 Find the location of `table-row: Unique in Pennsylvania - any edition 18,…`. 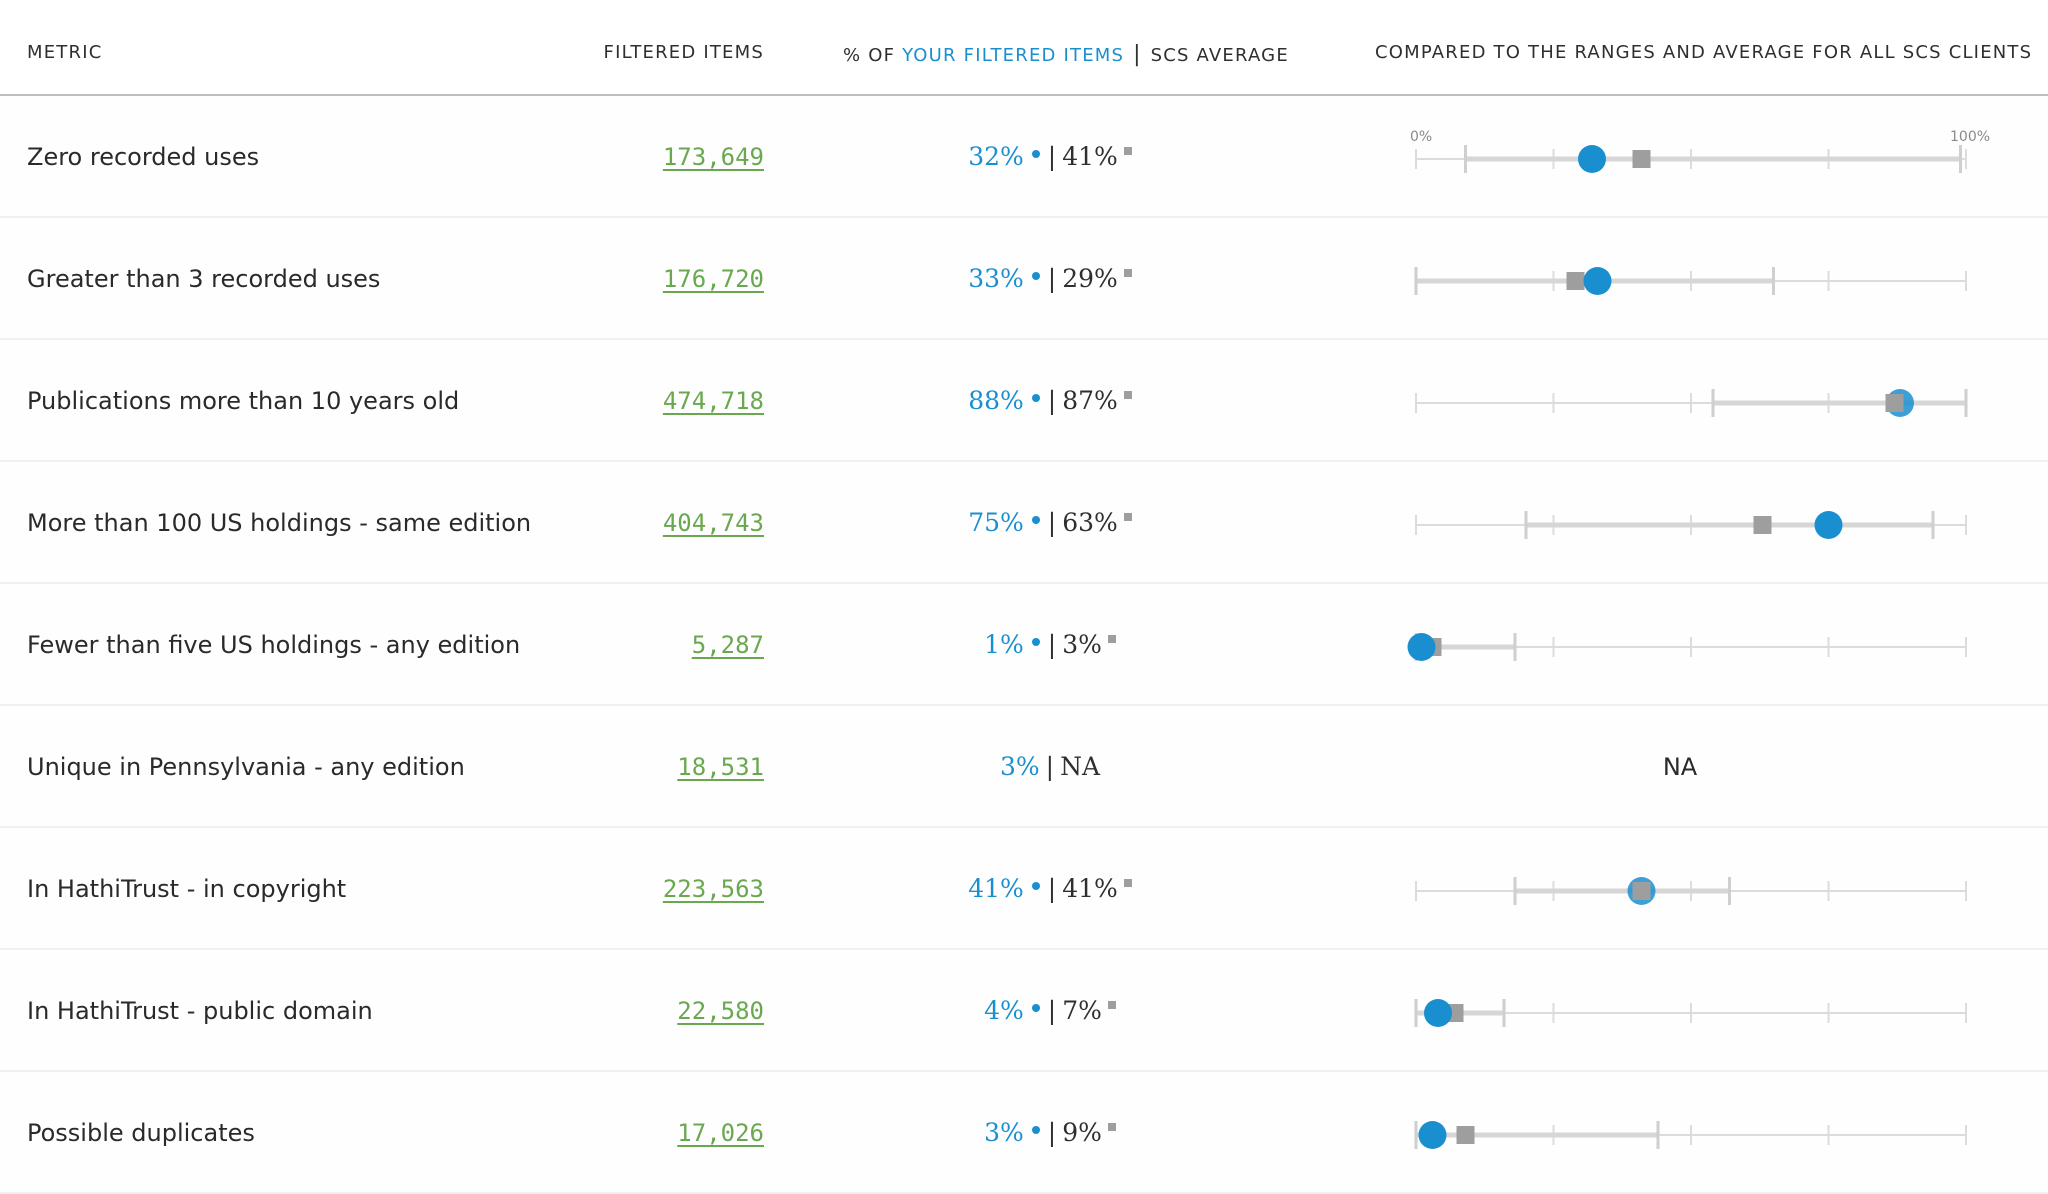

table-row: Unique in Pennsylvania - any edition 18,… is located at coordinates (1024, 767).